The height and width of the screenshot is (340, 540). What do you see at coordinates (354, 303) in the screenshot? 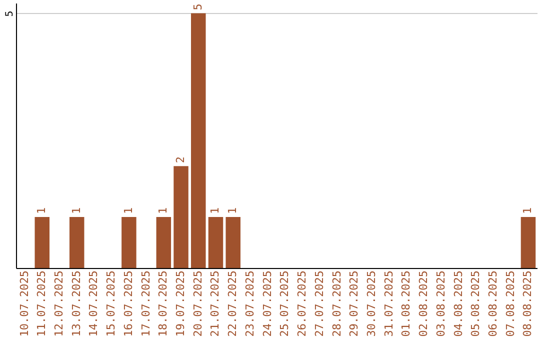
I see `x-tick-label: 29.07.2025` at bounding box center [354, 303].